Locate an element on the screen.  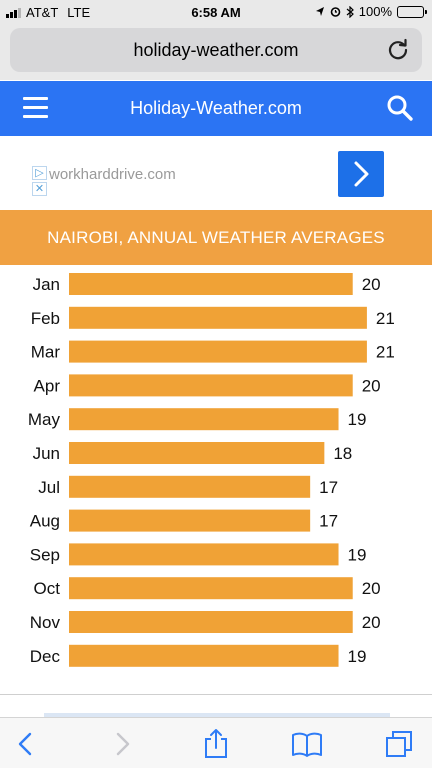
ad-close-icon: ✕ is located at coordinates (39, 189).